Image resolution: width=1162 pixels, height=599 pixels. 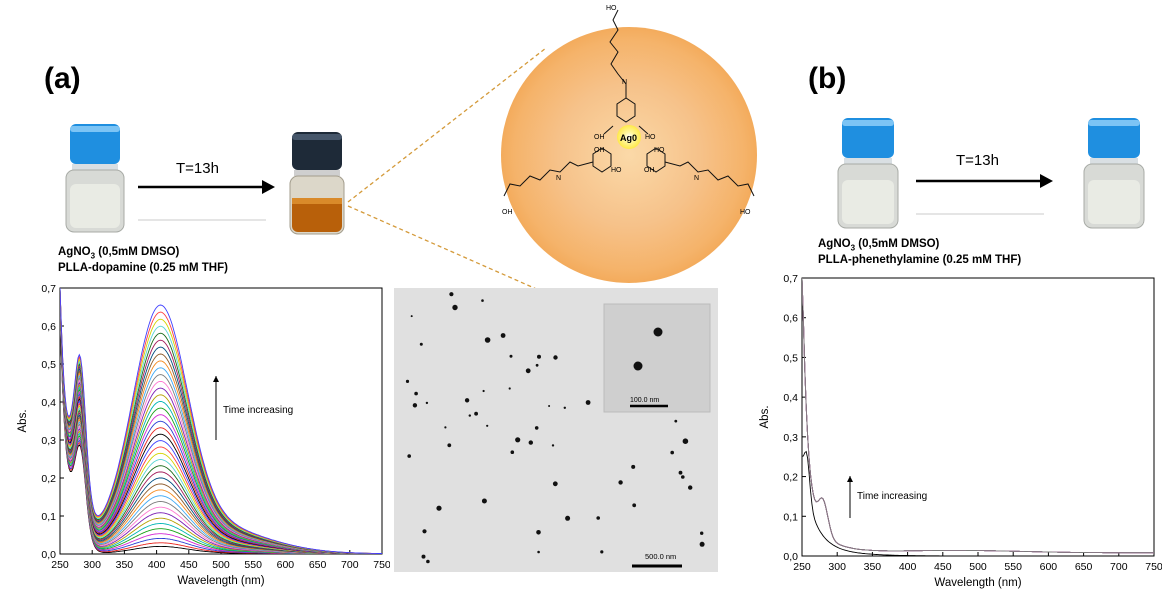 I want to click on x-tick-label: 250, so click(x=60, y=565).